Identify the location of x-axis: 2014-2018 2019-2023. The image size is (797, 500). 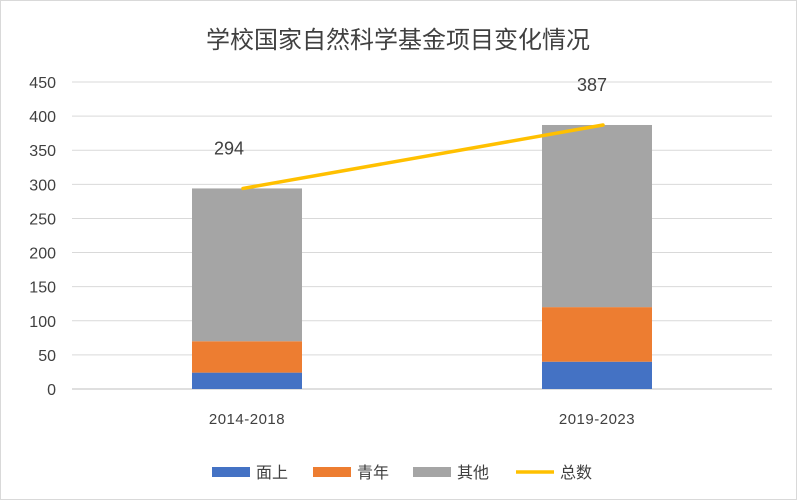
(422, 419).